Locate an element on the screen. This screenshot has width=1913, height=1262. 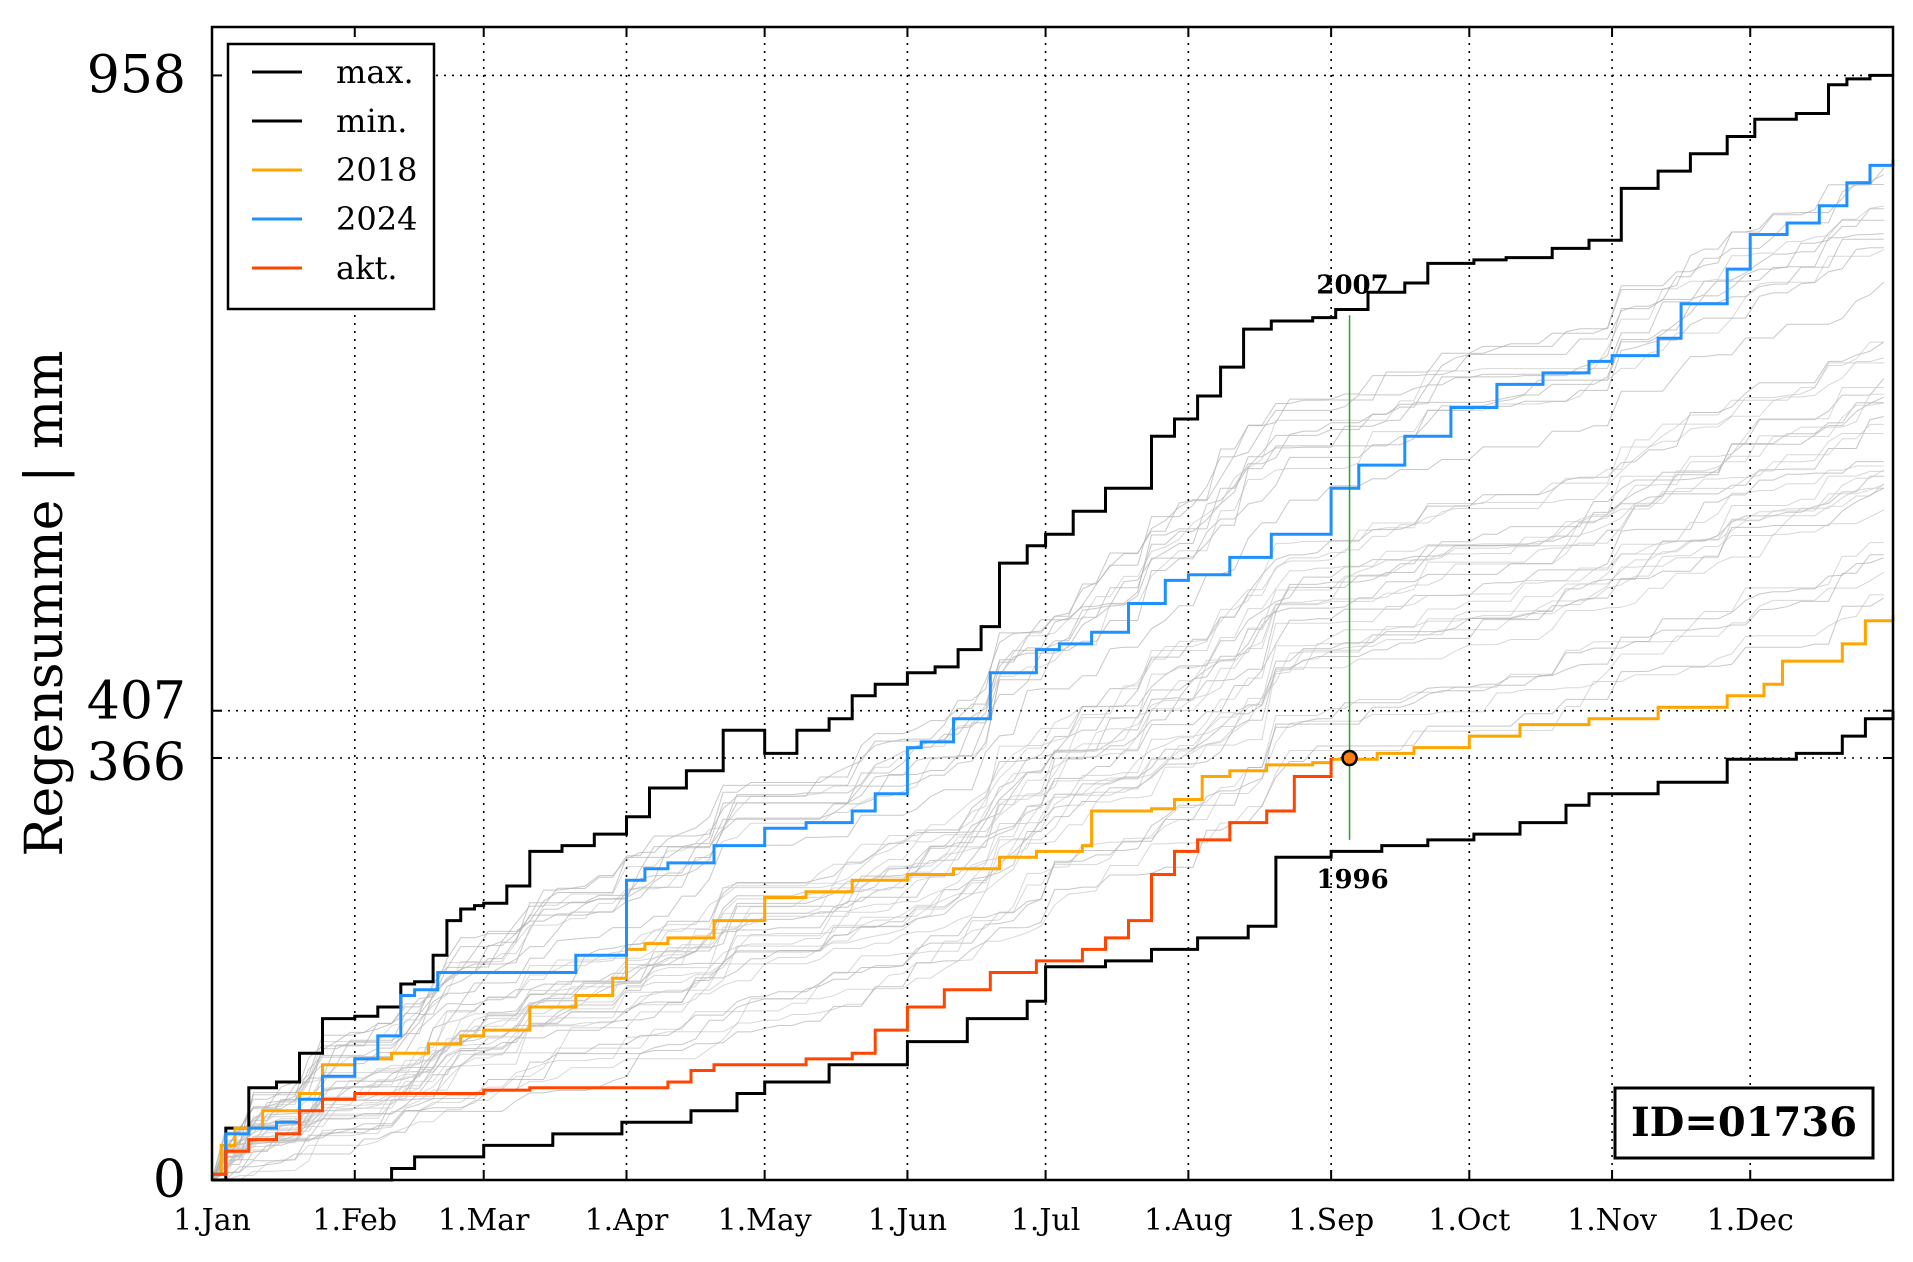
legend-box is located at coordinates (331, 176).